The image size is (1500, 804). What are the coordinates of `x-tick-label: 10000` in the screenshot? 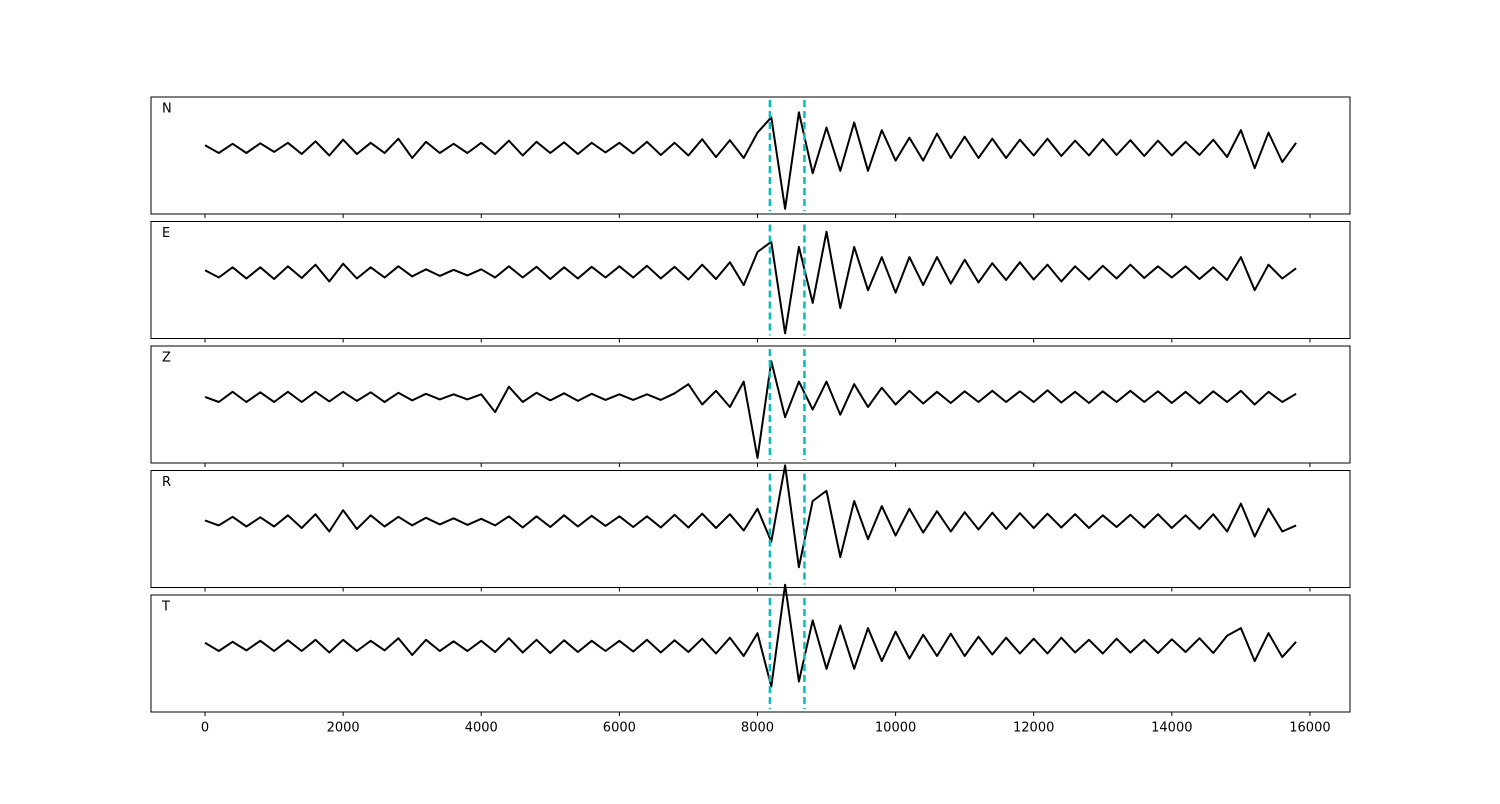 It's located at (895, 728).